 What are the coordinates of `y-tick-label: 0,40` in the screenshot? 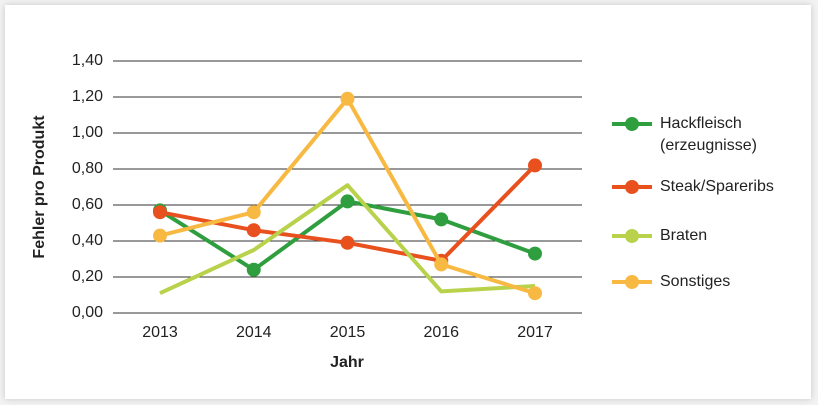 It's located at (87, 240).